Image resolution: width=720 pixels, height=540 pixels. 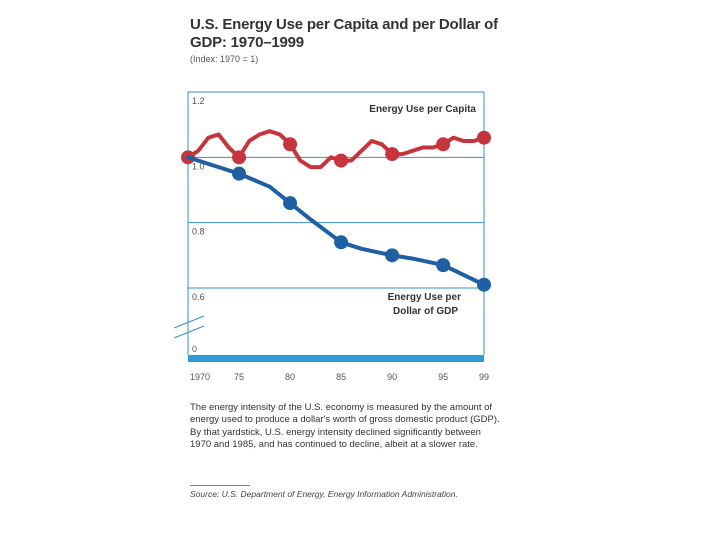 What do you see at coordinates (247, 42) in the screenshot?
I see `chart-title-line2: GDP: 1970–1999` at bounding box center [247, 42].